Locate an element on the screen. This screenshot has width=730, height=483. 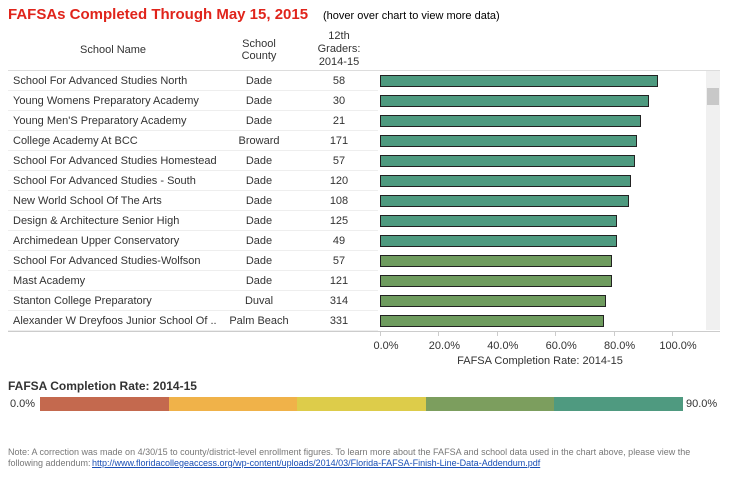
graders: 125 is located at coordinates (339, 221).